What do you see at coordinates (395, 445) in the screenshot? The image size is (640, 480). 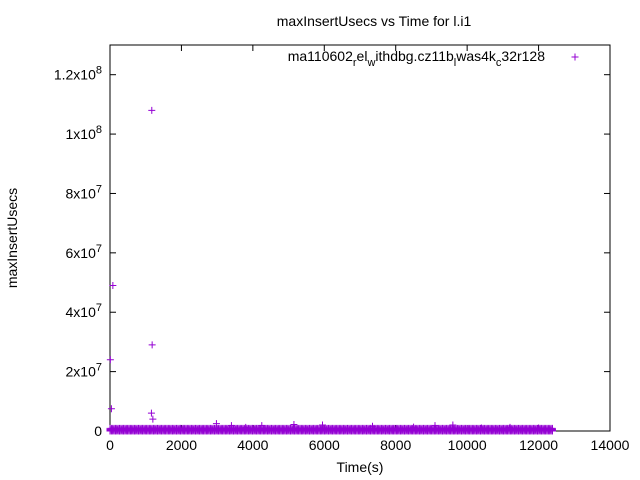 I see `x-tick-label: 8000` at bounding box center [395, 445].